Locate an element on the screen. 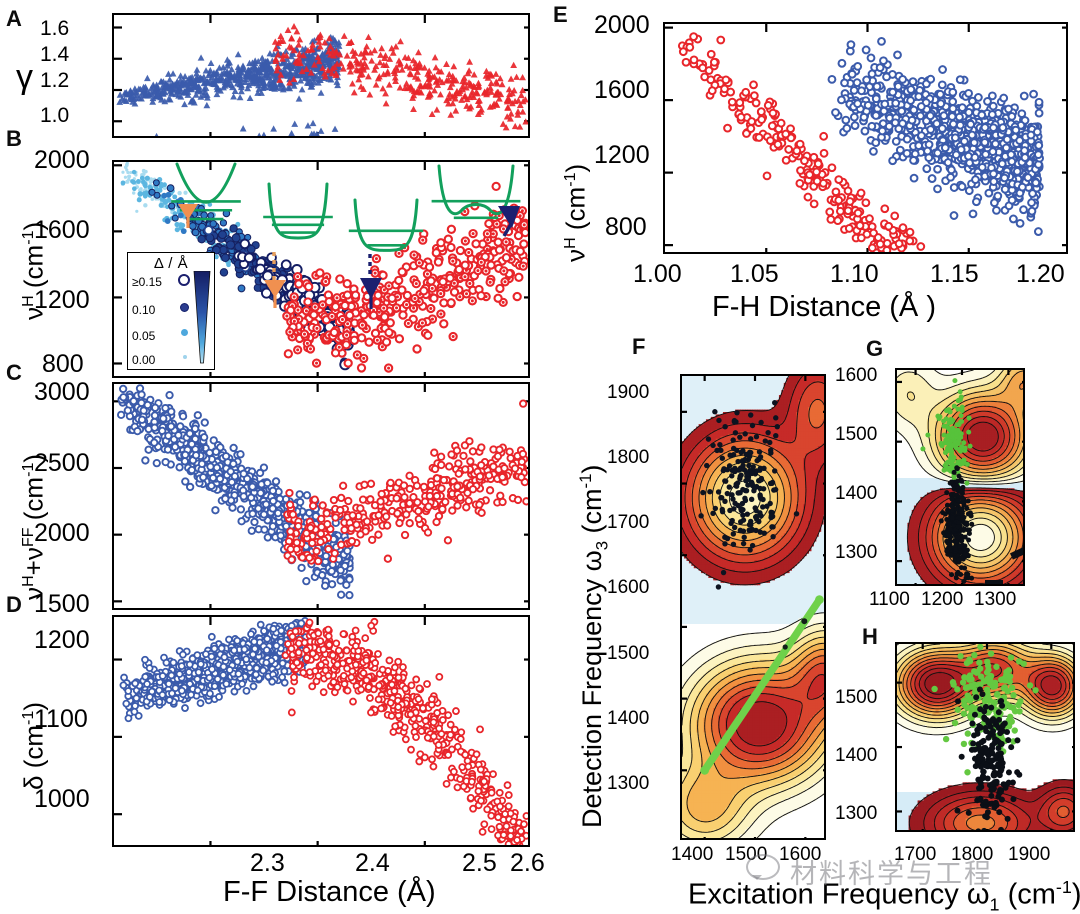  panel-b-ytick-3: 2000 is located at coordinates (62, 160).